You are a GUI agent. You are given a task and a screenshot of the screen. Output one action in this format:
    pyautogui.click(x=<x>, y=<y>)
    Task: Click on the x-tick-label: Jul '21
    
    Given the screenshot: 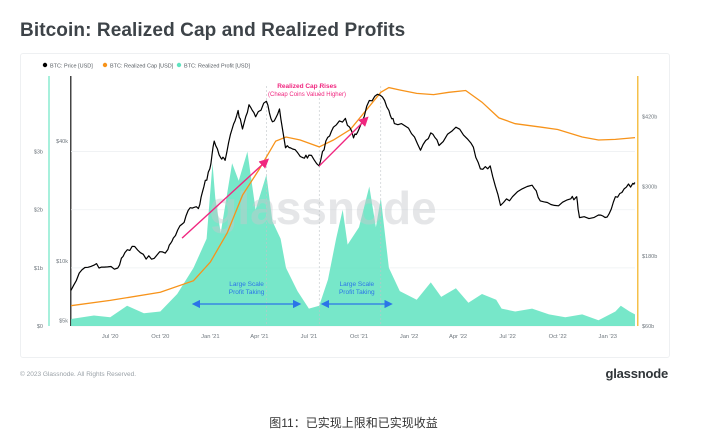 What is the action you would take?
    pyautogui.click(x=309, y=337)
    